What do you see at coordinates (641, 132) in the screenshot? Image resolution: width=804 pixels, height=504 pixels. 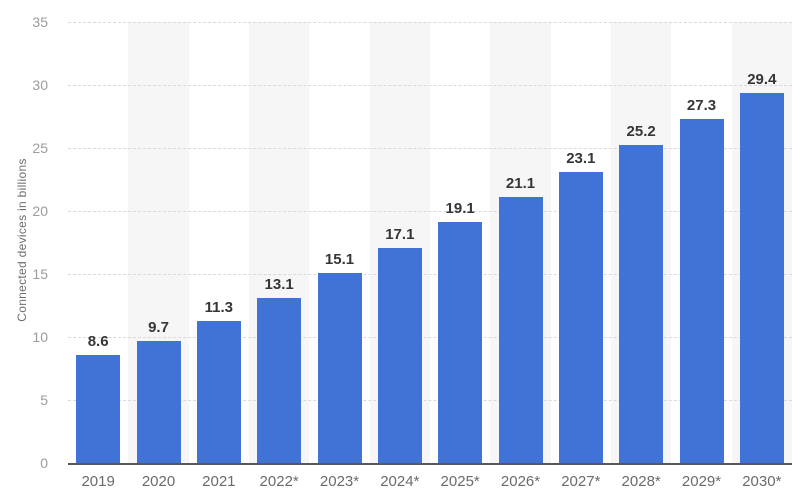 I see `bar-value-label: 25.2` at bounding box center [641, 132].